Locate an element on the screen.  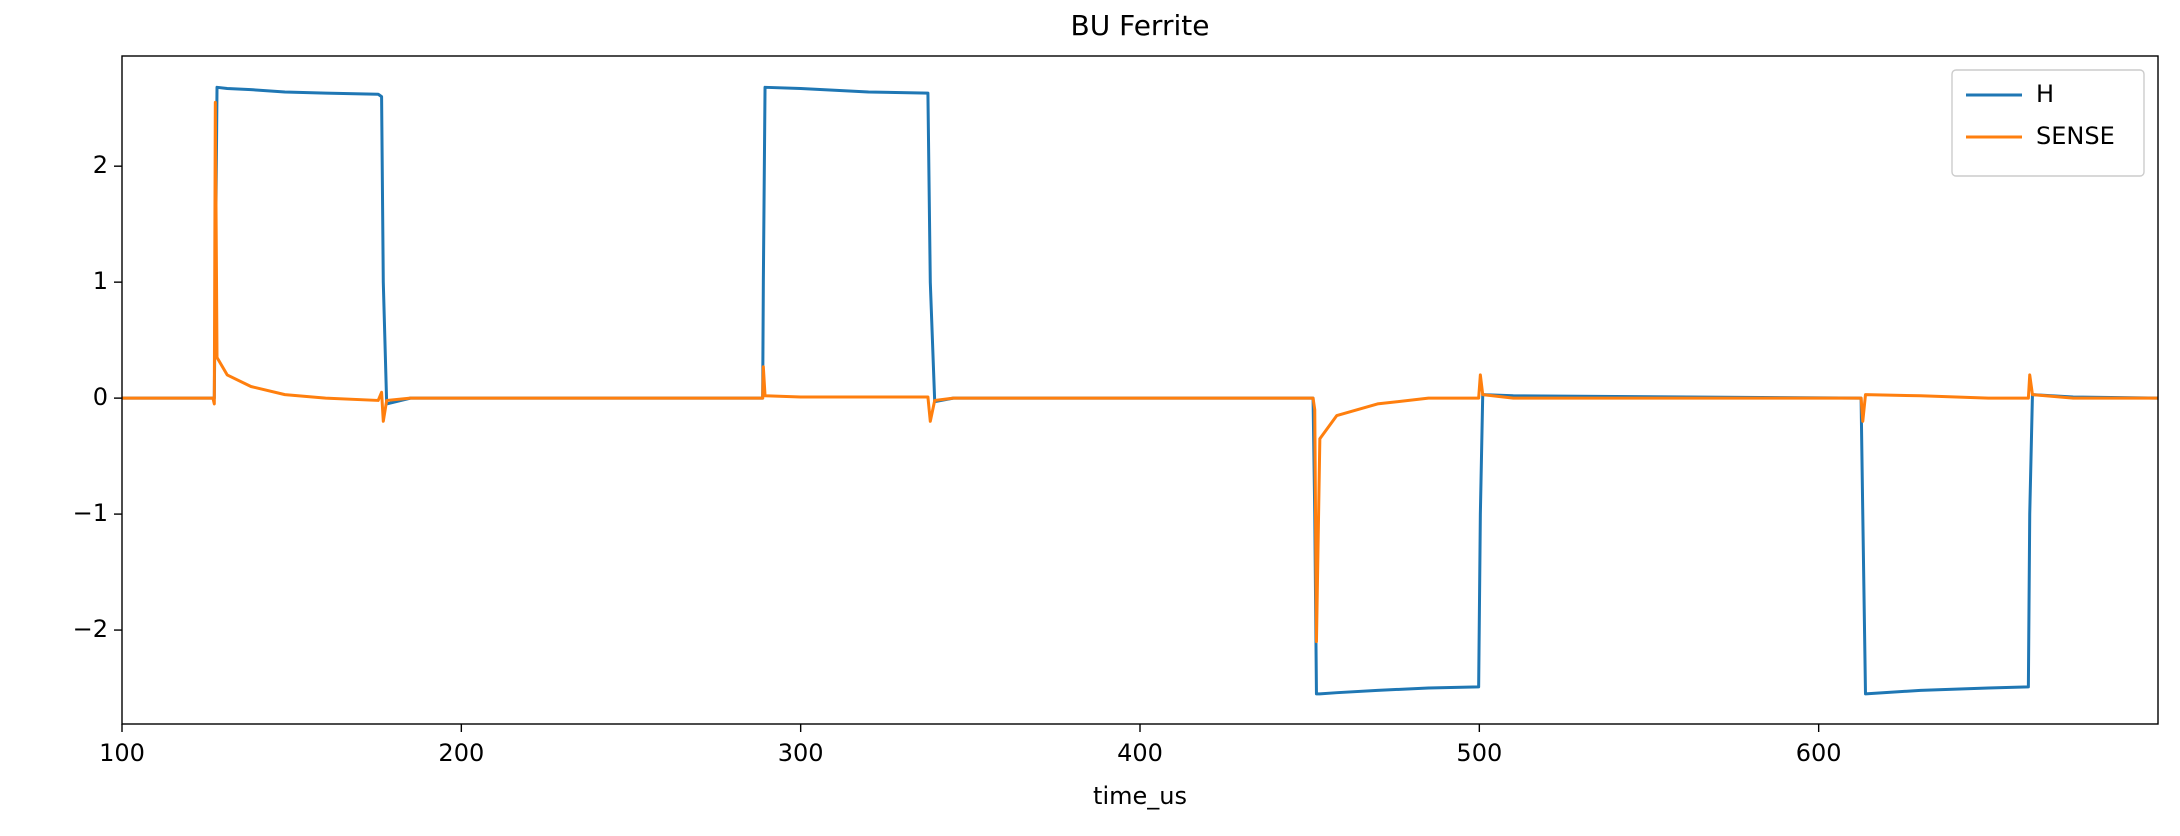
x-tick-label: 200 is located at coordinates (461, 753).